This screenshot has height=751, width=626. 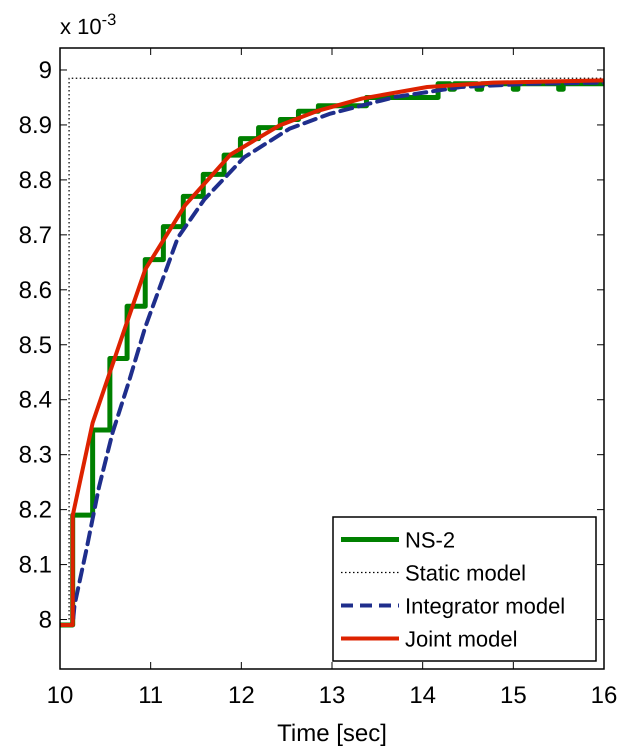 What do you see at coordinates (60, 695) in the screenshot?
I see `x-tick-label: 10` at bounding box center [60, 695].